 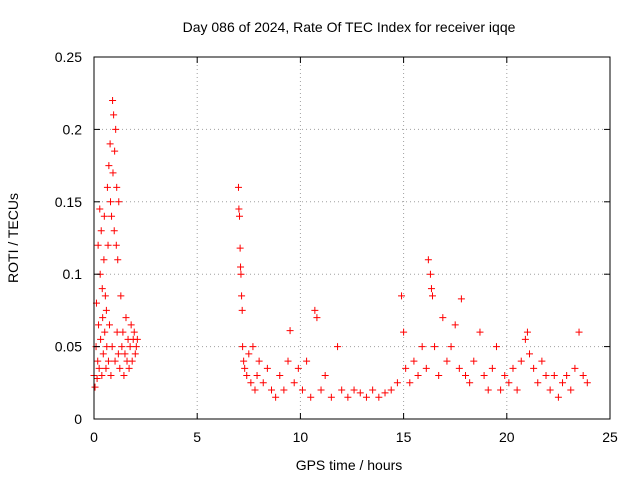 I want to click on x-tick-label: 10, so click(x=301, y=437).